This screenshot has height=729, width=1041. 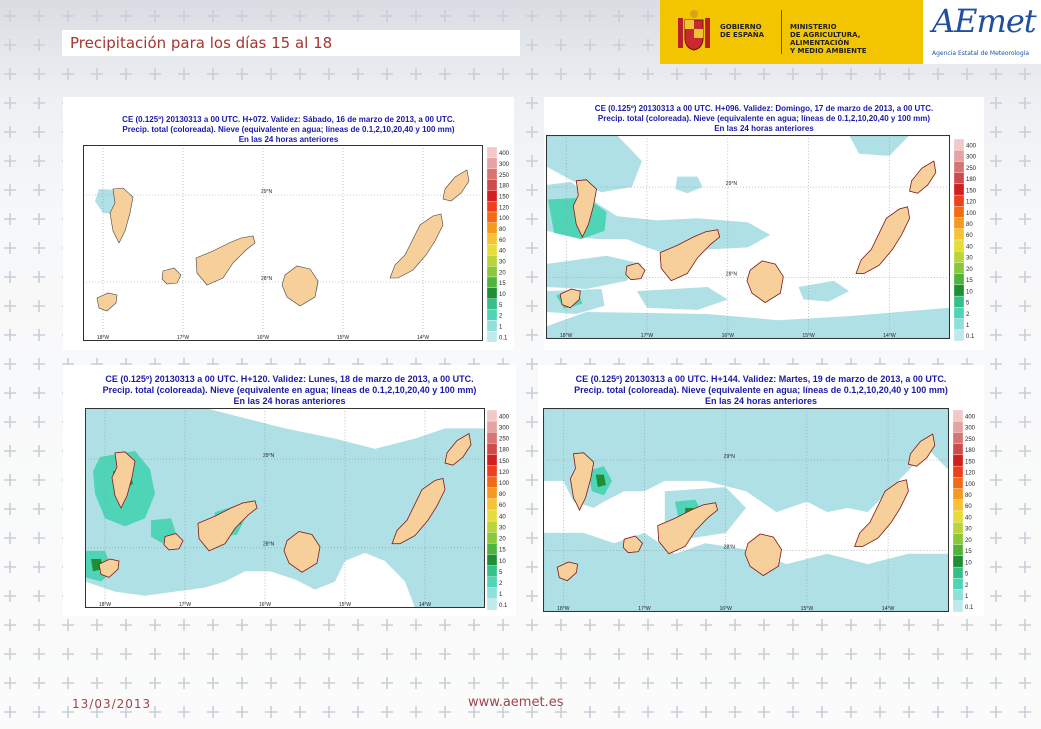 I want to click on banner-divider, so click(x=781, y=32).